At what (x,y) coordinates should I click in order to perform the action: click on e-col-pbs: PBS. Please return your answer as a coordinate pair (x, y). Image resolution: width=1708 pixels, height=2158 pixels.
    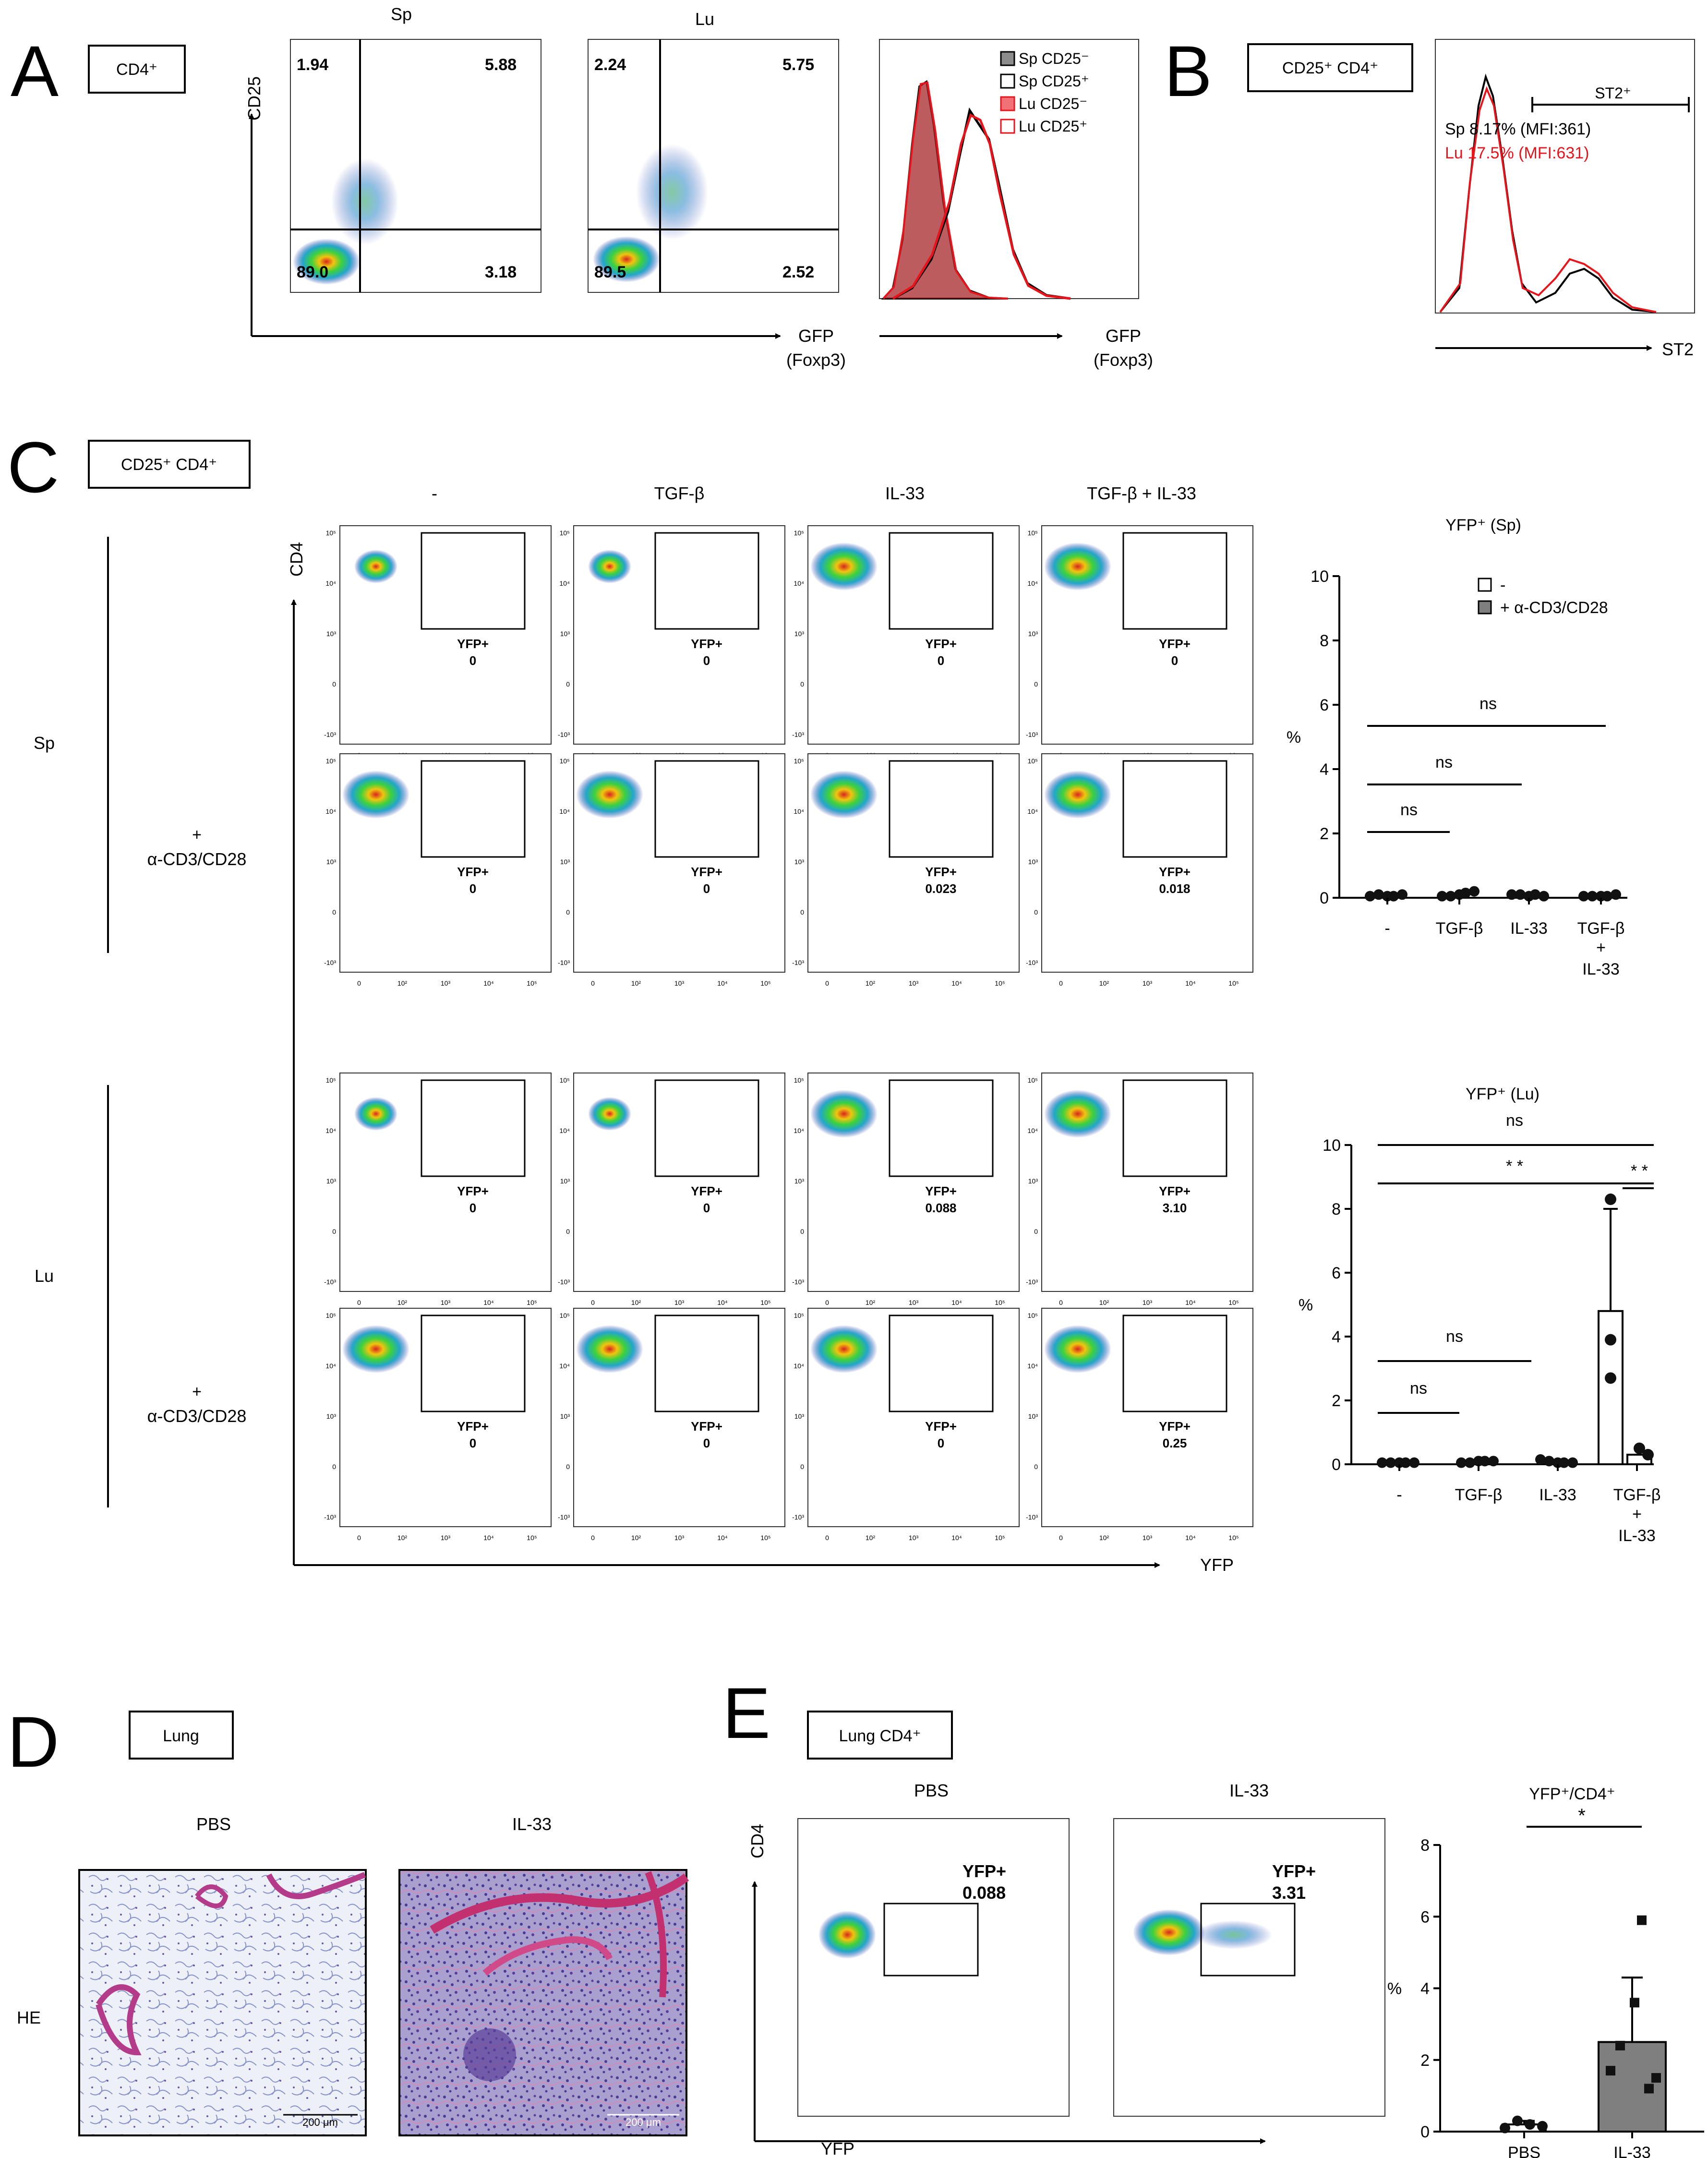
    Looking at the image, I should click on (931, 1790).